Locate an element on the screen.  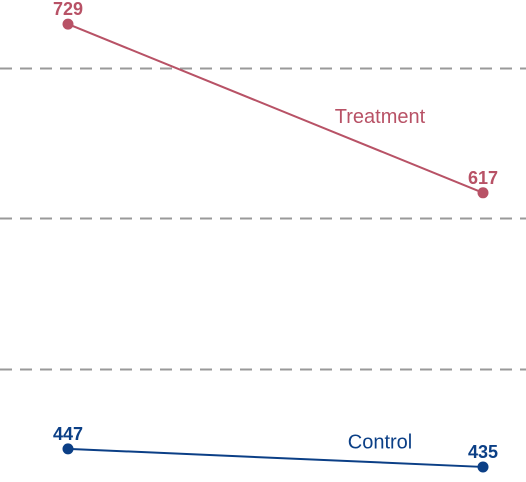
series-control: 447 435 Control is located at coordinates (275, 448).